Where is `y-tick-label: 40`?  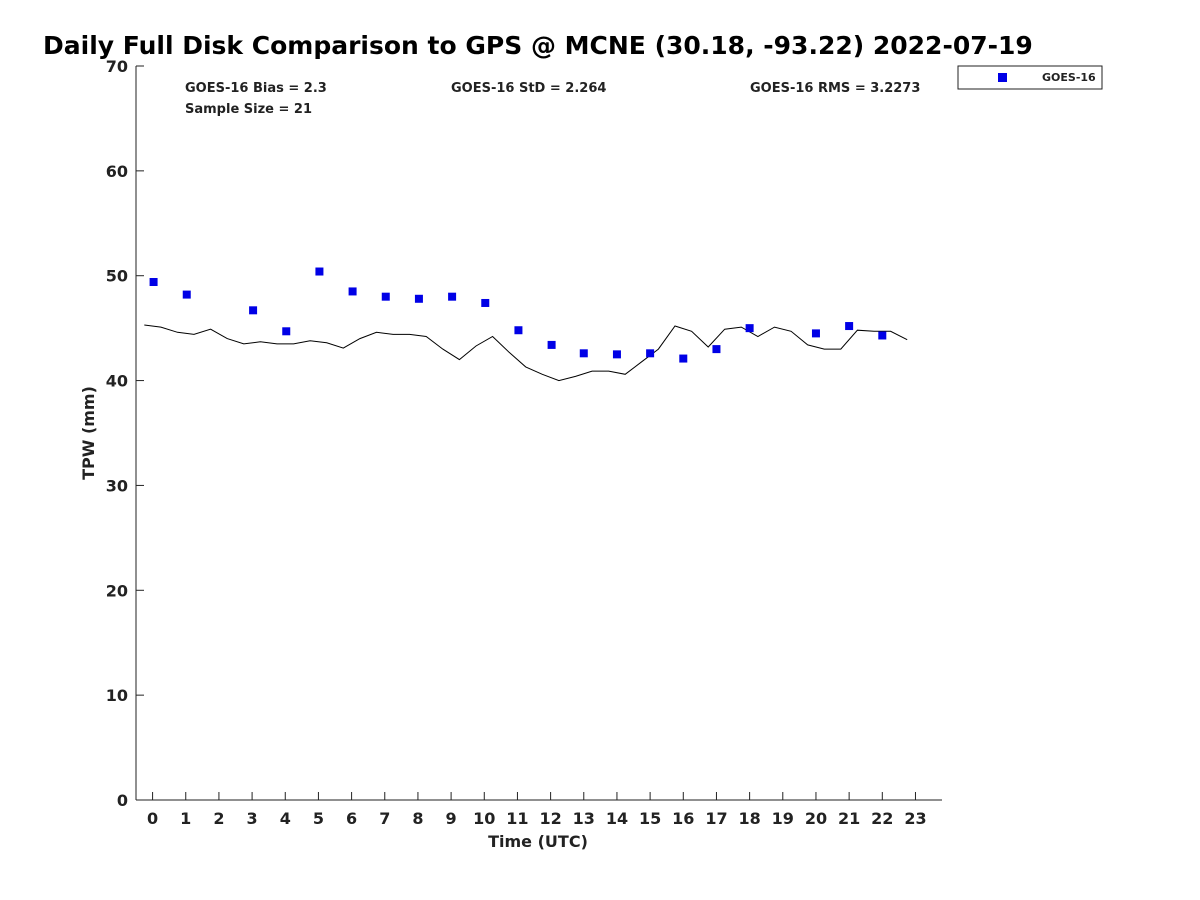
y-tick-label: 40 is located at coordinates (117, 381).